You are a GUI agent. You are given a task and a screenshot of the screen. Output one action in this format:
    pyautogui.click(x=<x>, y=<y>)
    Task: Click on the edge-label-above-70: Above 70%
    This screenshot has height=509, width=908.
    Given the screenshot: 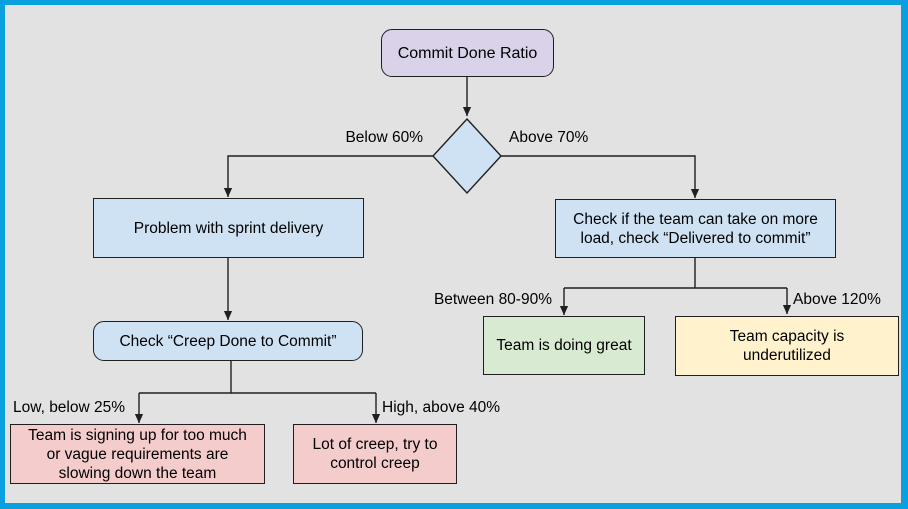 What is the action you would take?
    pyautogui.click(x=549, y=137)
    